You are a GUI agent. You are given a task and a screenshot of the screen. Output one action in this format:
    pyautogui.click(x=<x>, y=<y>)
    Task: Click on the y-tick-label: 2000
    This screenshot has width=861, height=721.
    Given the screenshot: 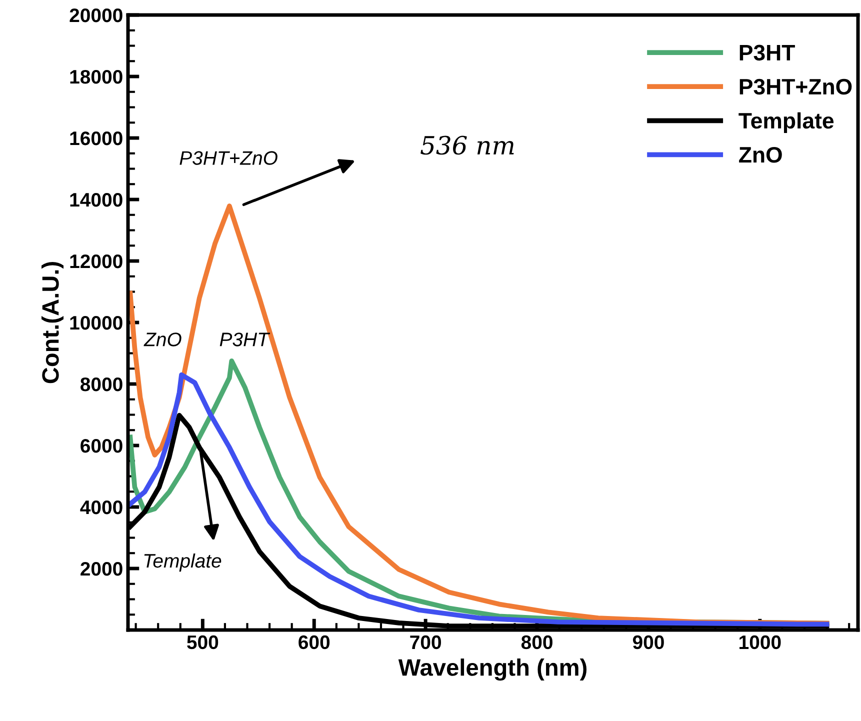 What is the action you would take?
    pyautogui.click(x=101, y=569)
    